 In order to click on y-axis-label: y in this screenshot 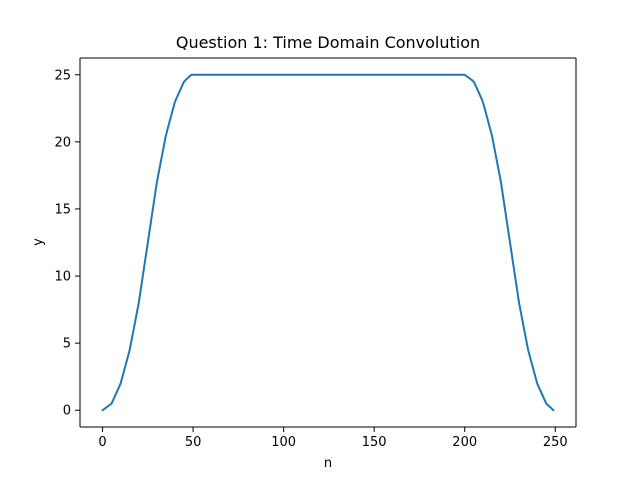, I will do `click(38, 242)`.